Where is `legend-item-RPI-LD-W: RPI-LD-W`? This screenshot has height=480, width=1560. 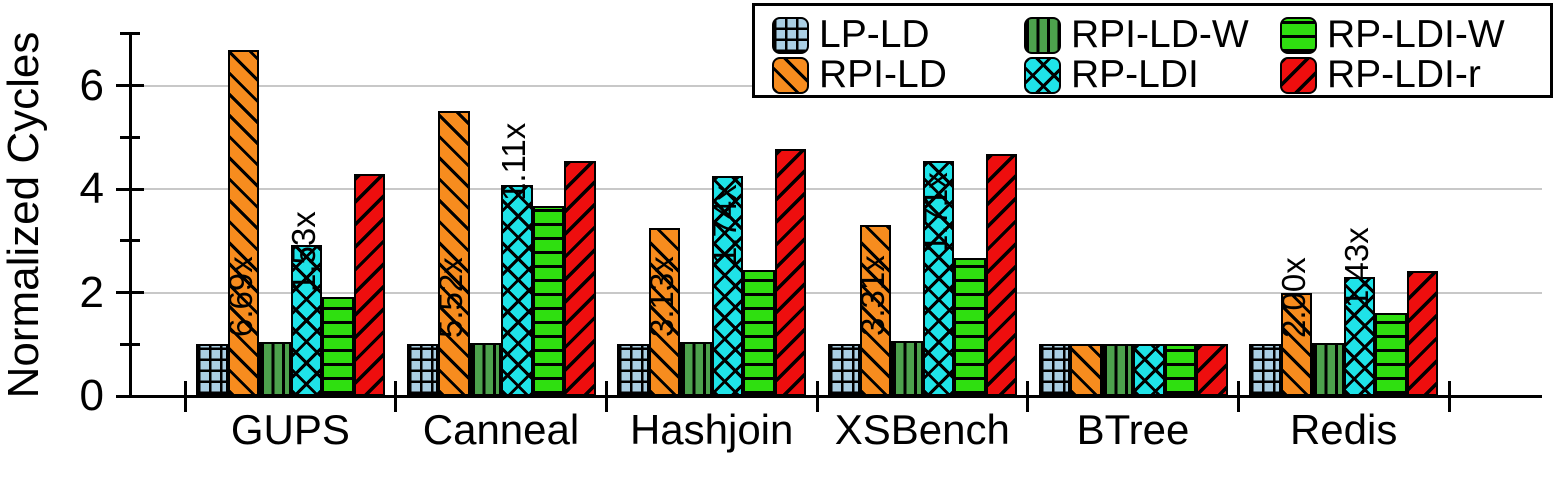
legend-item-RPI-LD-W: RPI-LD-W is located at coordinates (1136, 34).